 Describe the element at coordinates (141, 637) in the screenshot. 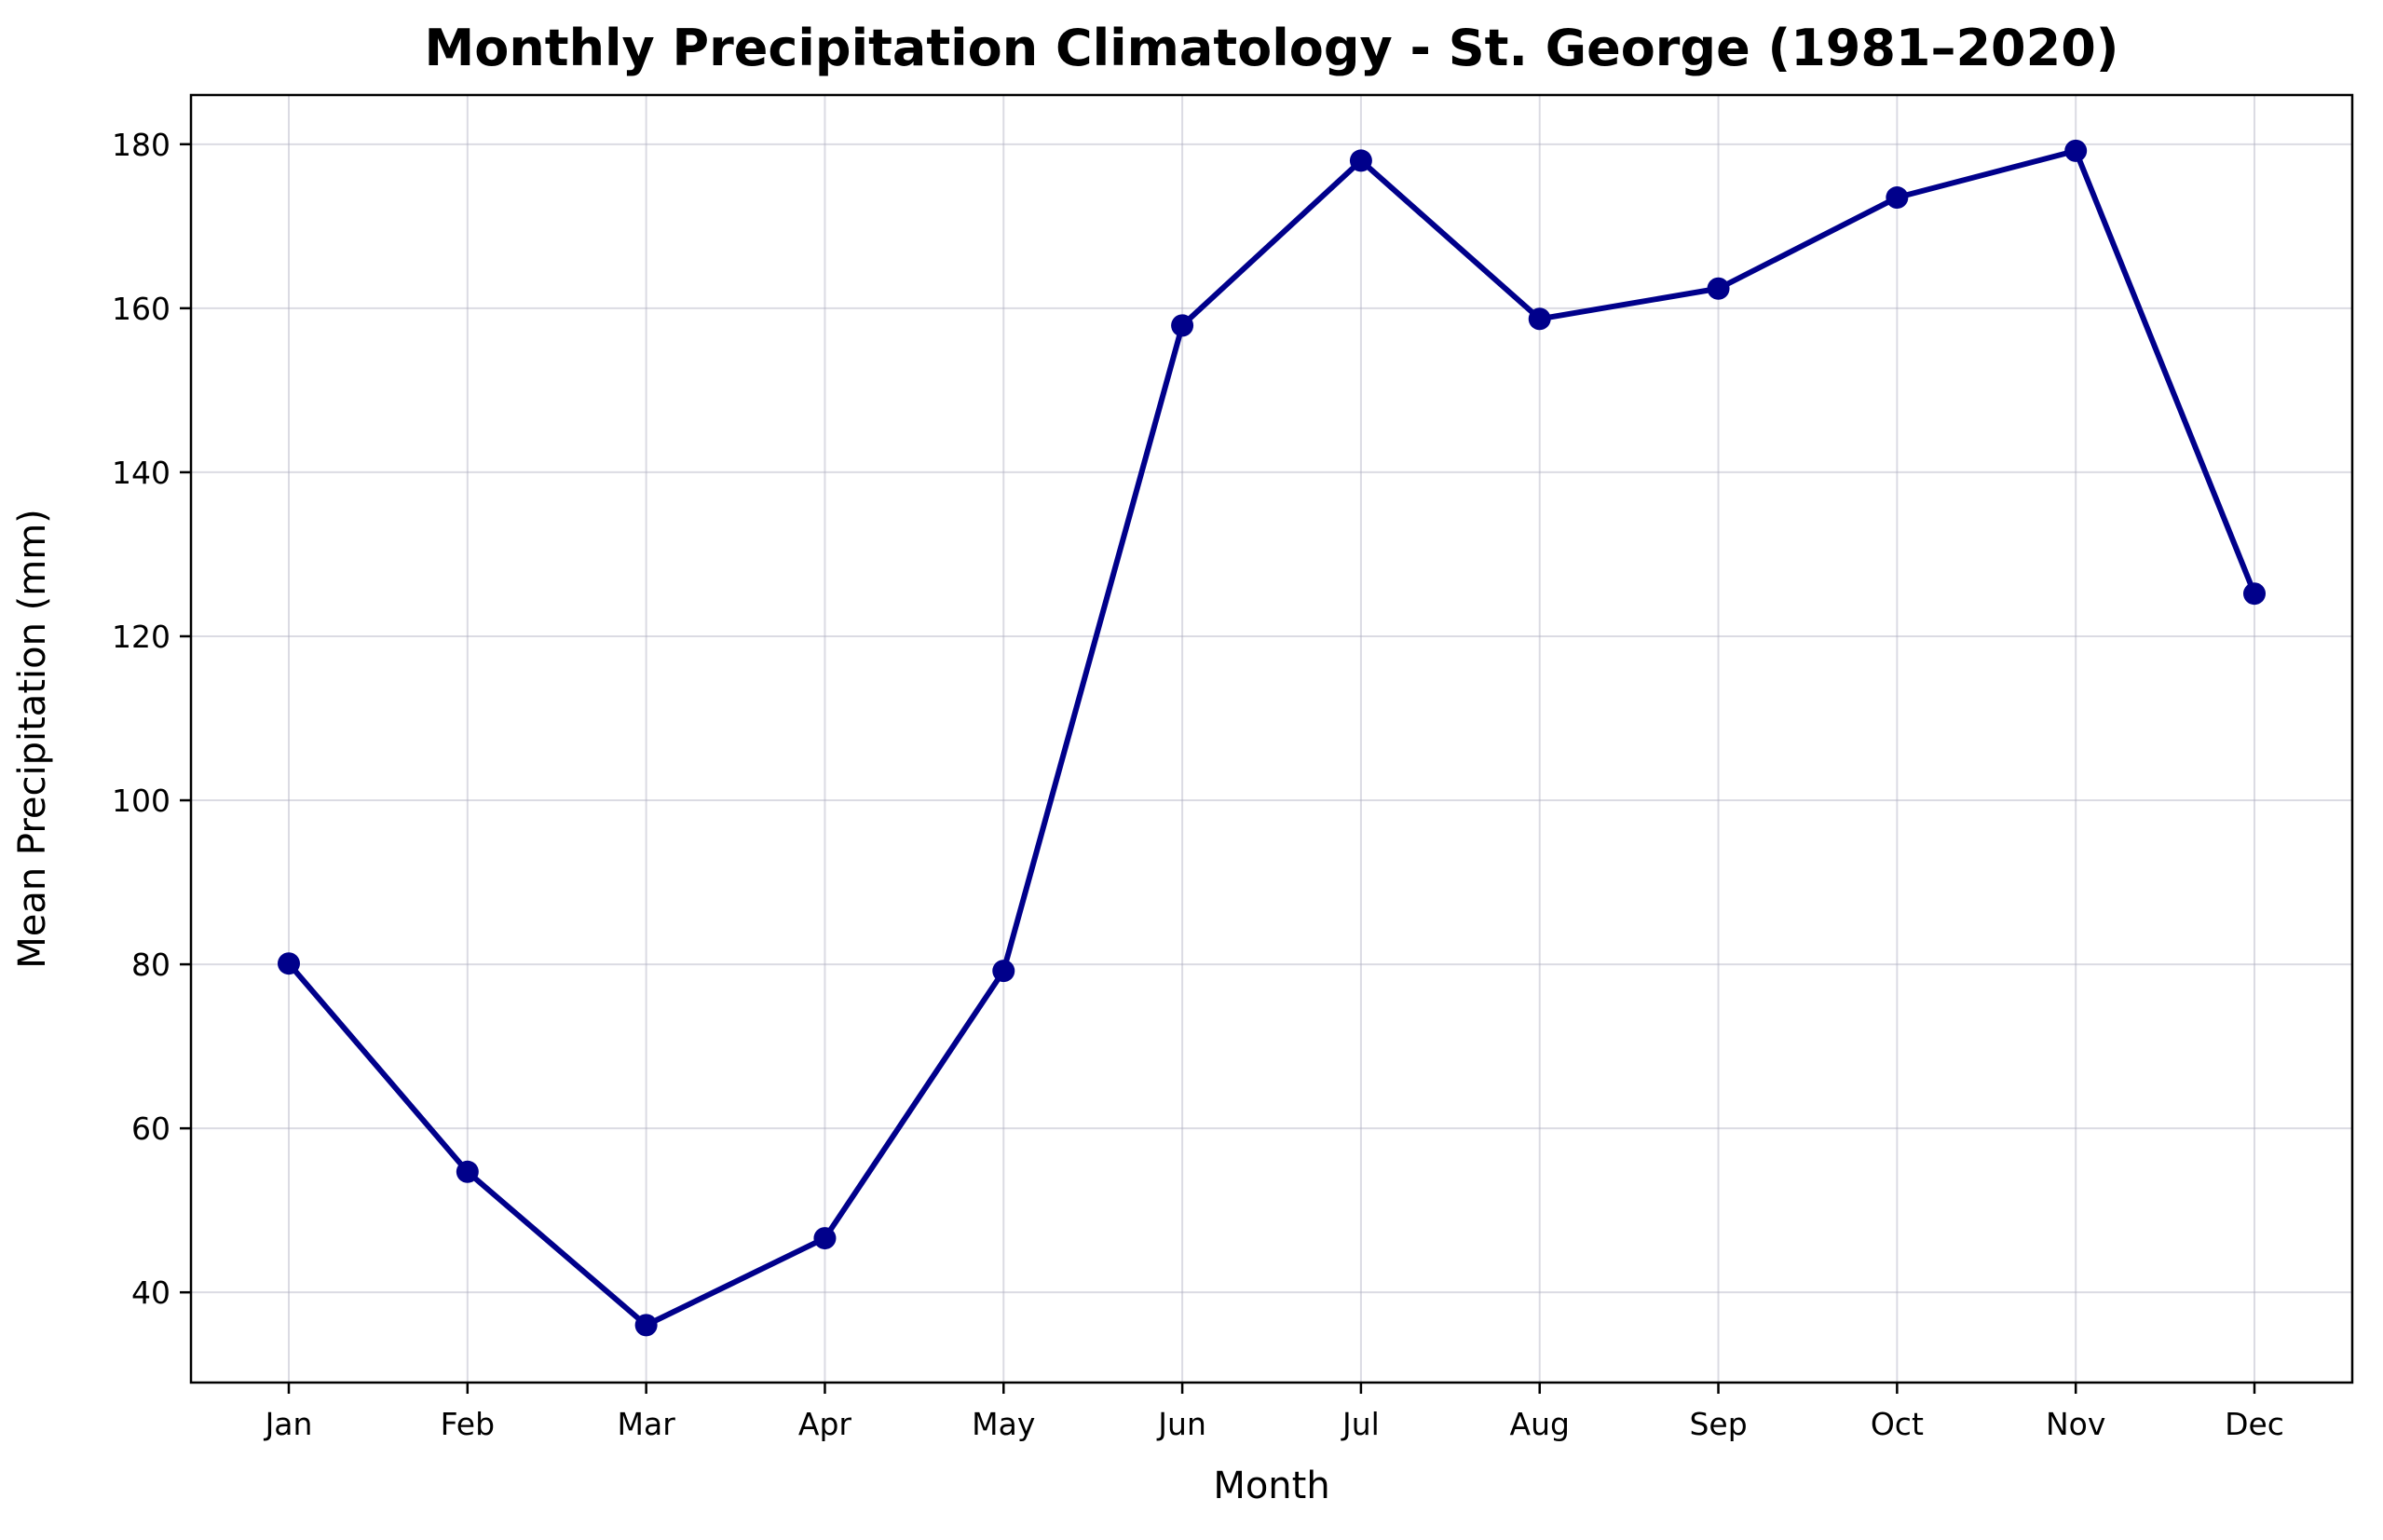

I see `y-tick-label: 120` at that location.